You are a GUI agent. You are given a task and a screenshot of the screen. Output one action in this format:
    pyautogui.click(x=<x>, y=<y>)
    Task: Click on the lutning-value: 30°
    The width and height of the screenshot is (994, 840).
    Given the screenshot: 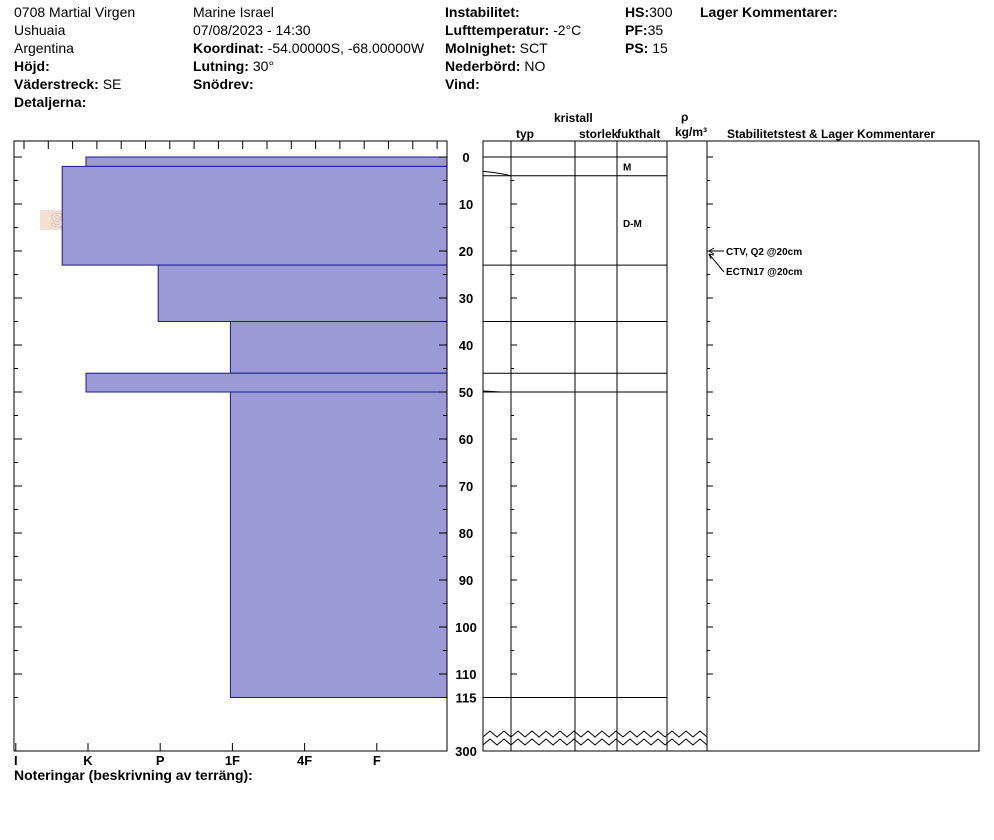 What is the action you would take?
    pyautogui.click(x=263, y=66)
    